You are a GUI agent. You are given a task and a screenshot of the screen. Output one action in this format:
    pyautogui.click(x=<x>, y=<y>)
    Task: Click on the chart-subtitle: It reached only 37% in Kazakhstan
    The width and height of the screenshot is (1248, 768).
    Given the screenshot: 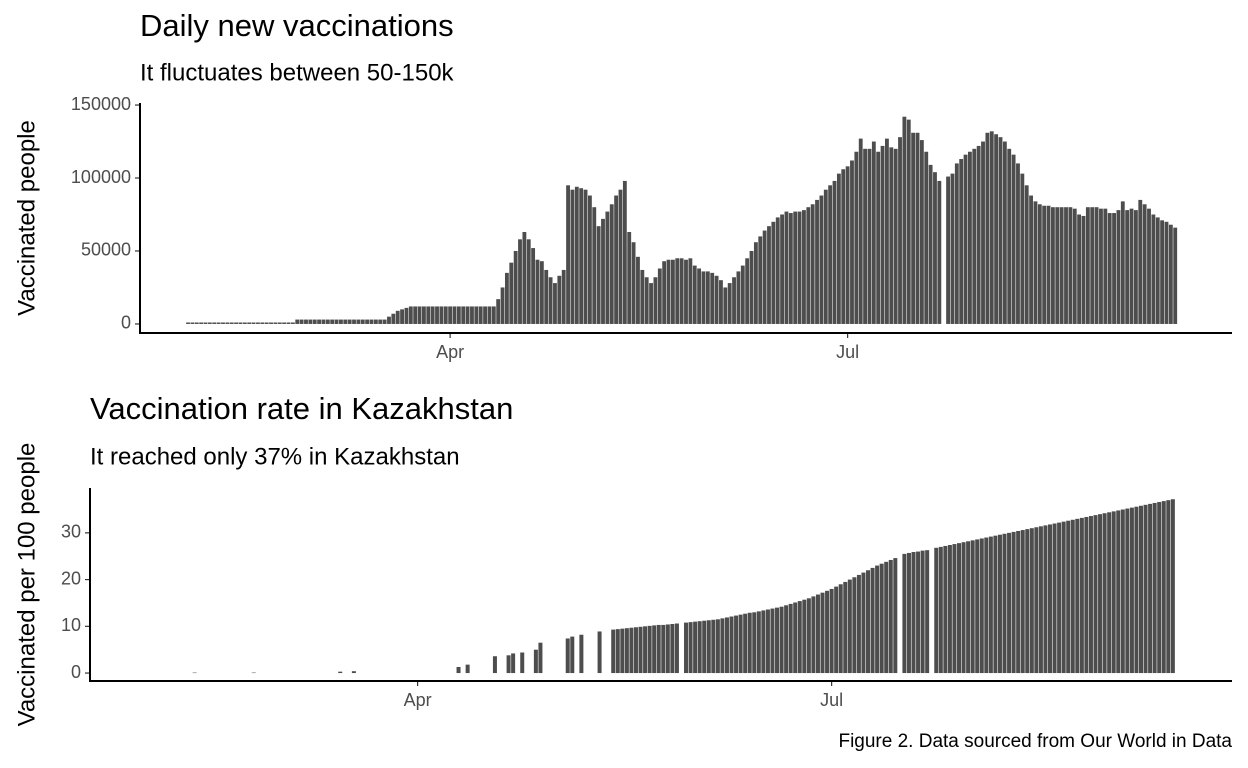 What is the action you would take?
    pyautogui.click(x=275, y=456)
    